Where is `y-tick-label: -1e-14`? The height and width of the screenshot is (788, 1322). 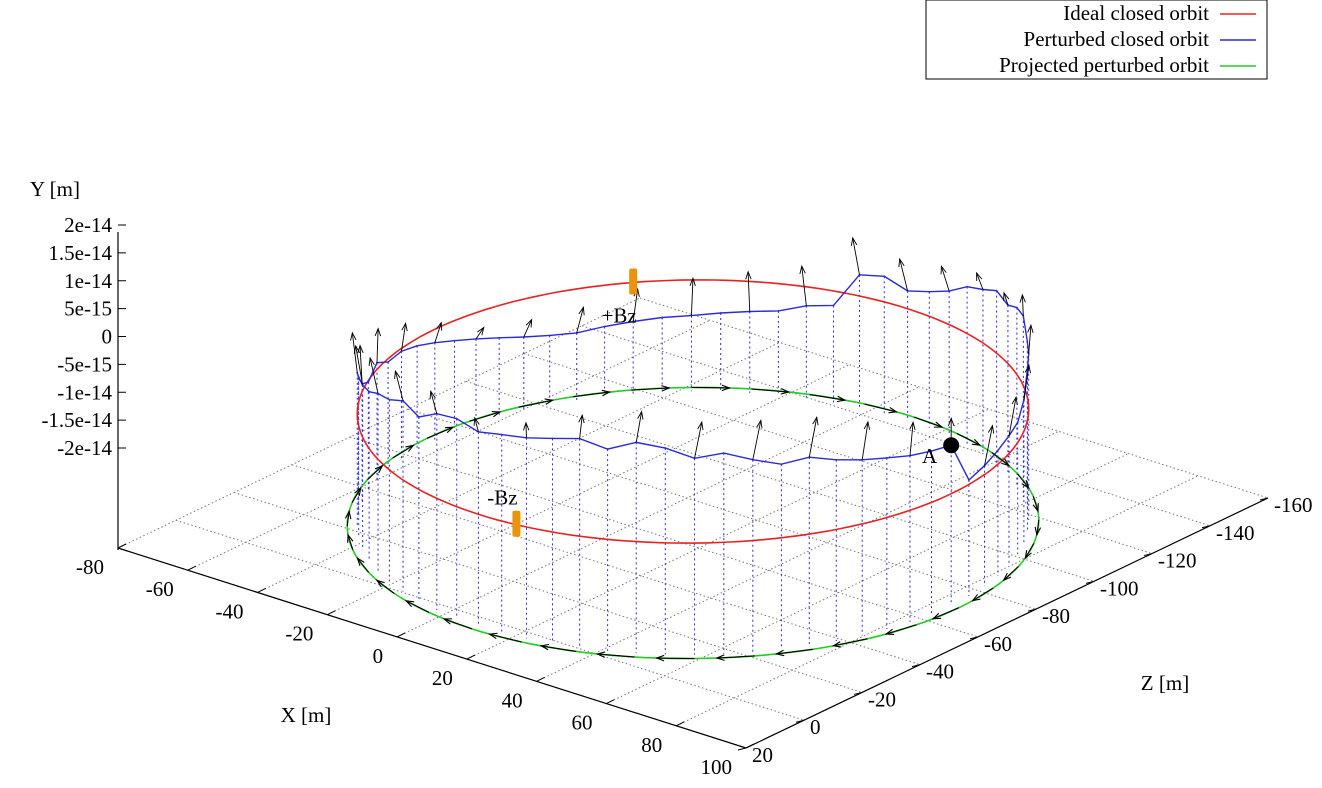 y-tick-label: -1e-14 is located at coordinates (84, 392).